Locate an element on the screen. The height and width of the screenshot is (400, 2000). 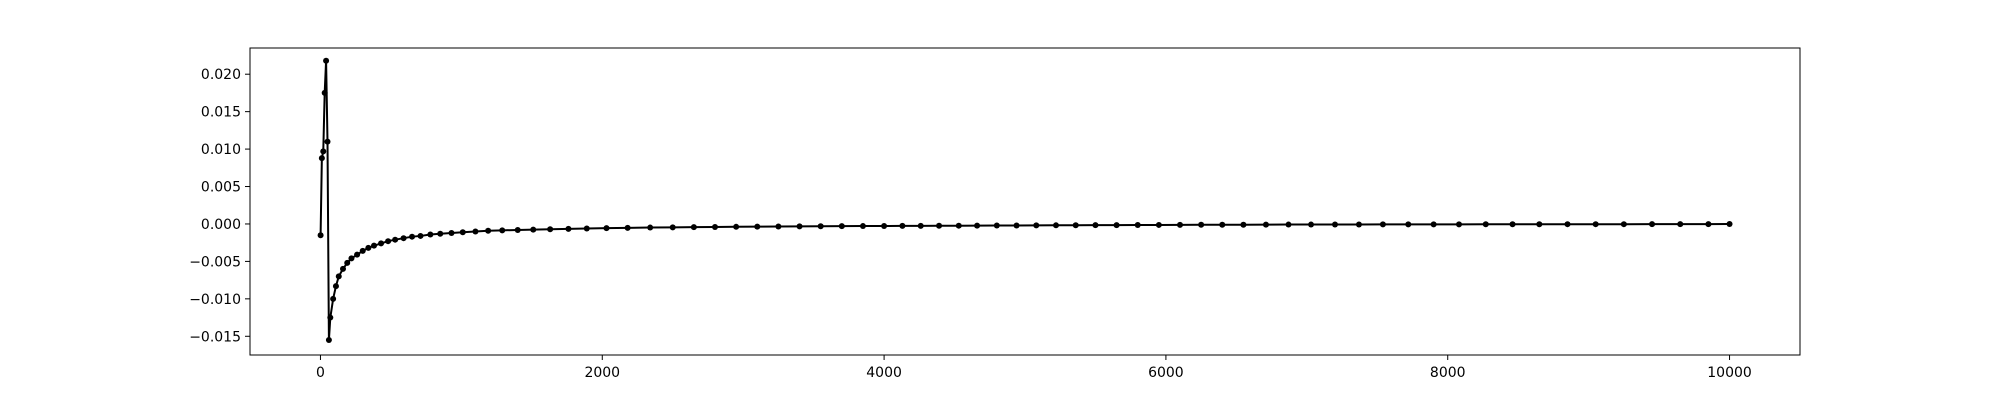
x-tick-label: 8000 is located at coordinates (1448, 373).